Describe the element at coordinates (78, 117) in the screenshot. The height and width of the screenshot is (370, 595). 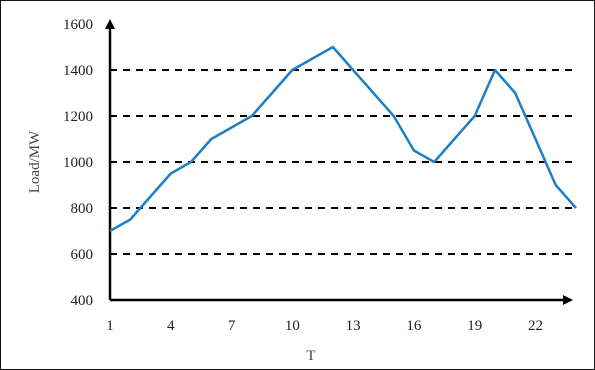
I see `y-tick-label-1200: 1200` at that location.